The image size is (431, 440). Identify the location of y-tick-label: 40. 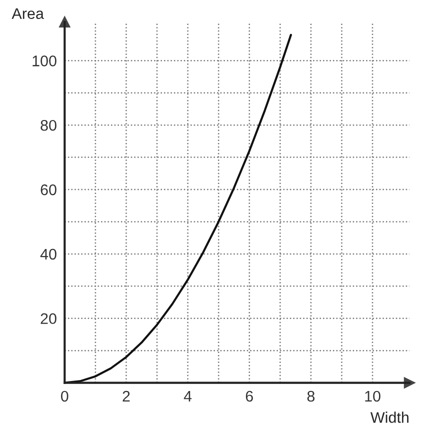
(48, 254).